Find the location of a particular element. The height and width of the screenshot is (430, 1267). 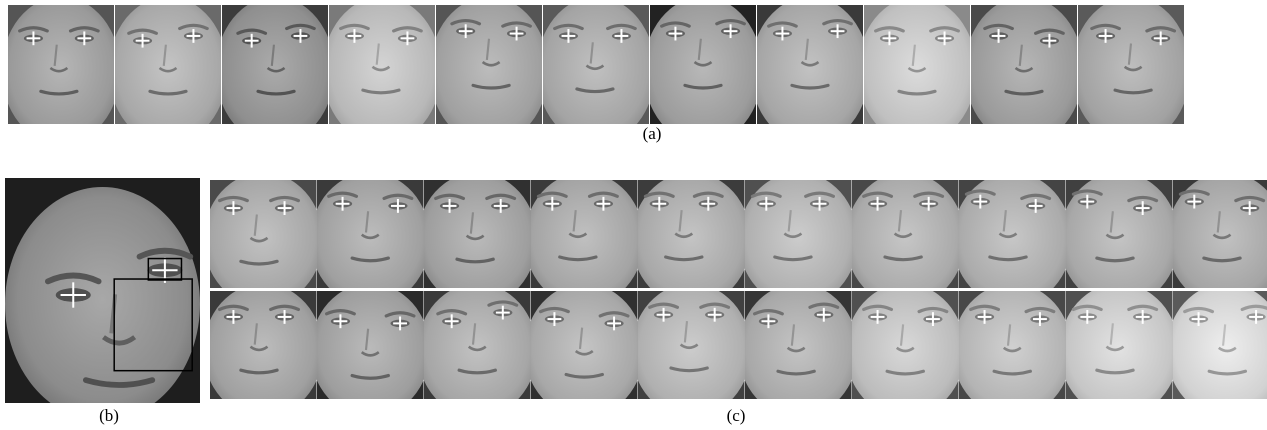

panel-b-face is located at coordinates (102, 290).